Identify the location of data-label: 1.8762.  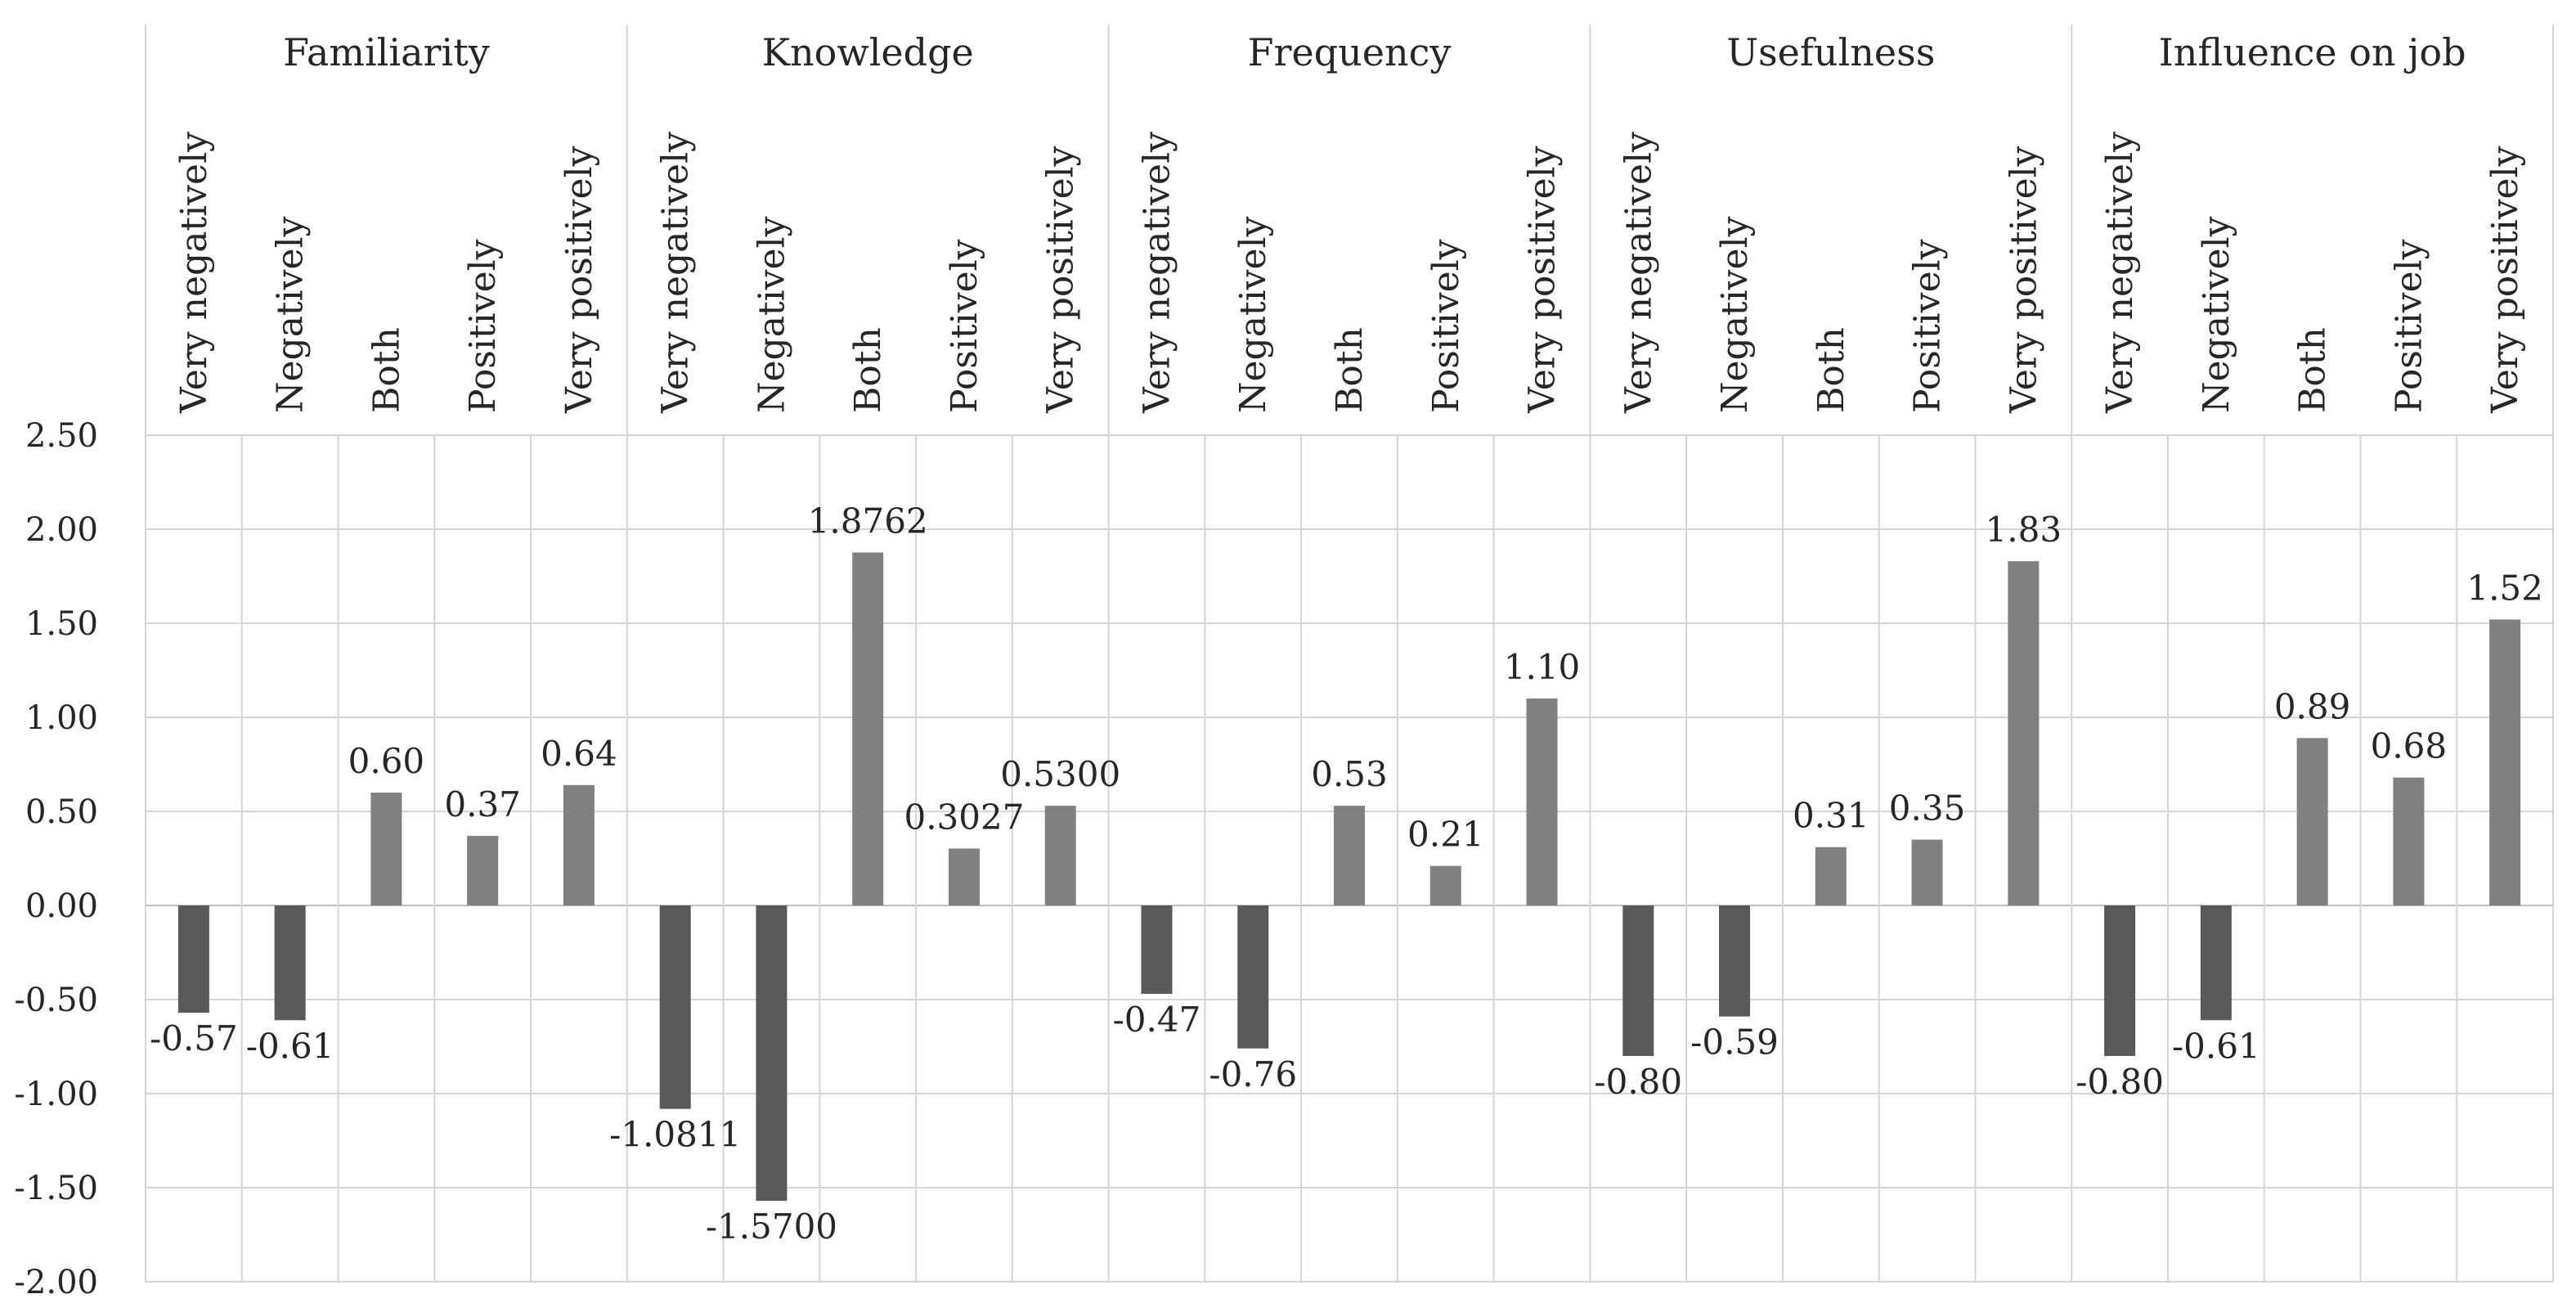
(868, 521).